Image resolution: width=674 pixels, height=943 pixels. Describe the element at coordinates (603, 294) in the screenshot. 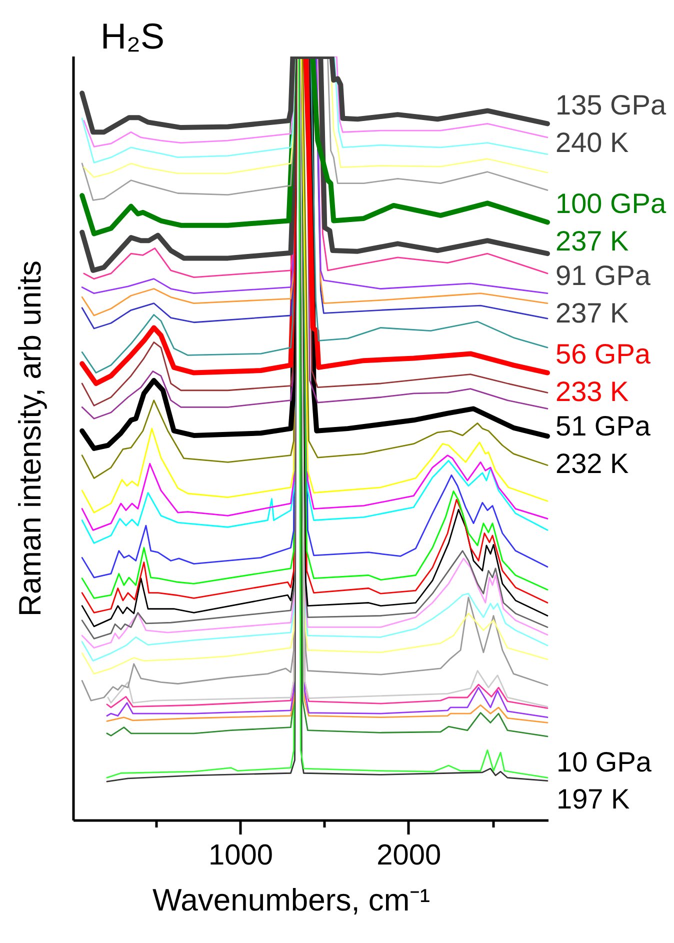

I see `series-label: 91 GPa 237 K` at that location.